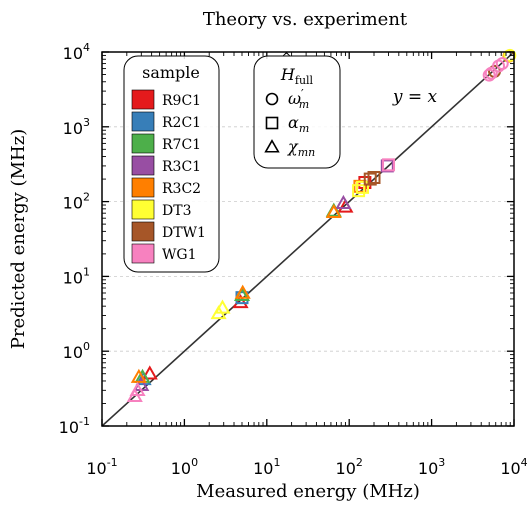 This screenshot has height=513, width=531. What do you see at coordinates (76, 127) in the screenshot?
I see `y-tick-label: 10³` at bounding box center [76, 127].